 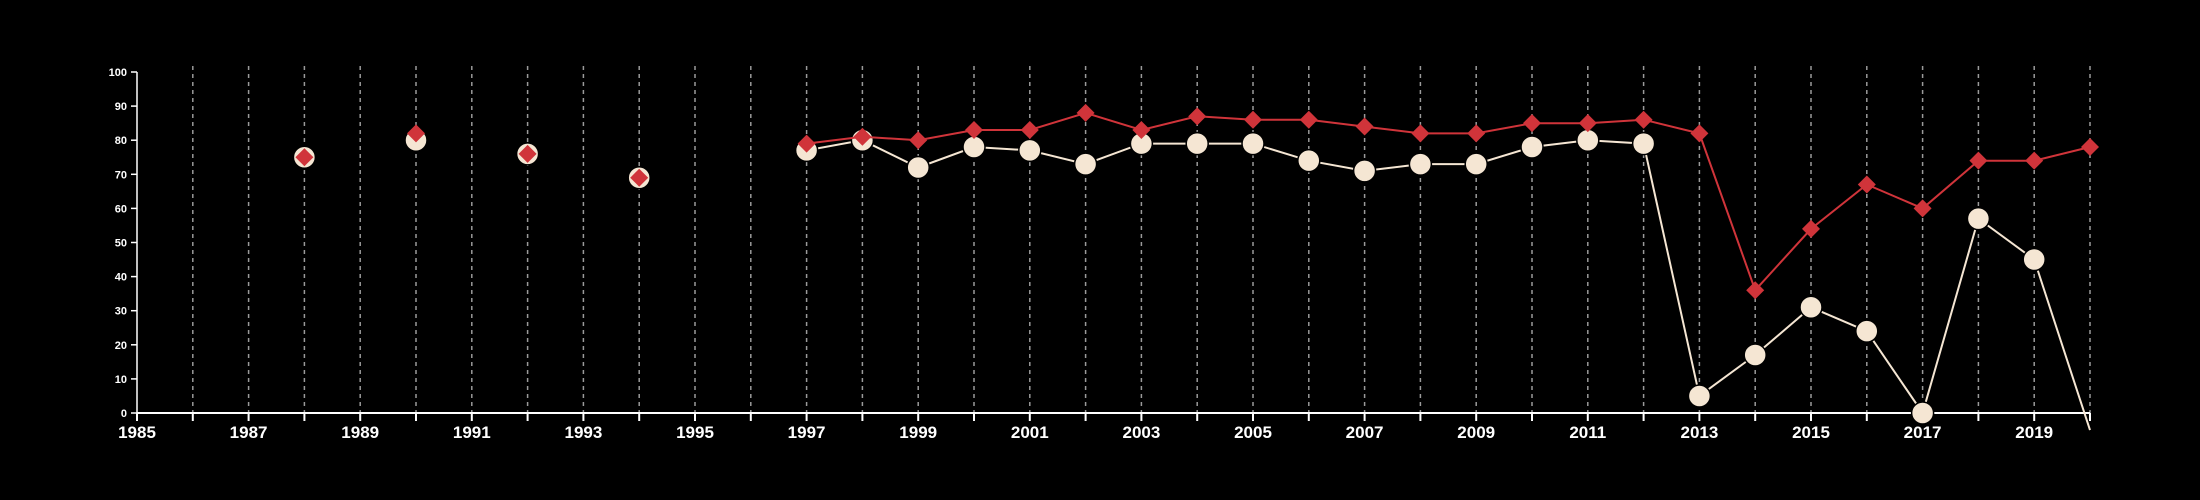 What do you see at coordinates (121, 209) in the screenshot?
I see `y-tick-label: 60` at bounding box center [121, 209].